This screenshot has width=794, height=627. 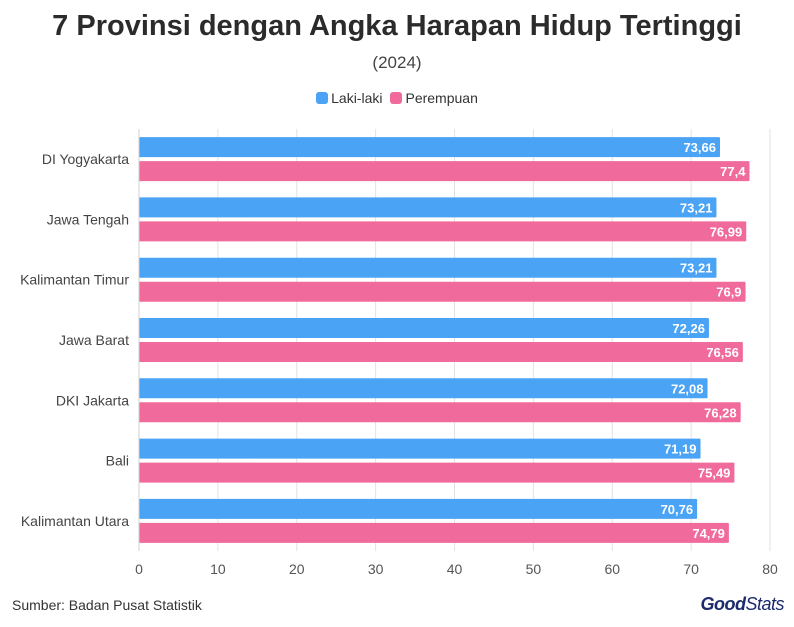 What do you see at coordinates (88, 219) in the screenshot?
I see `category-label: Jawa Tengah` at bounding box center [88, 219].